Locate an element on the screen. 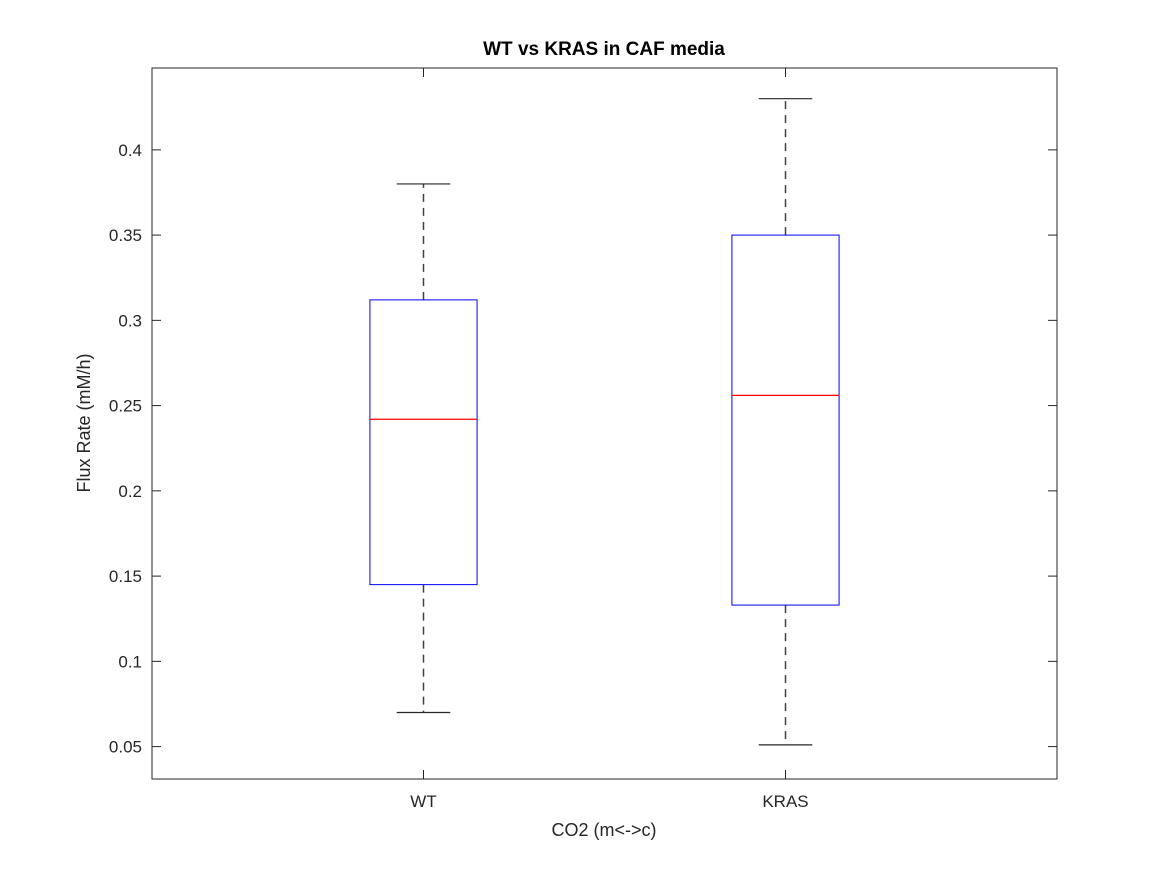 The height and width of the screenshot is (875, 1167). x-tick-label: WT is located at coordinates (423, 801).